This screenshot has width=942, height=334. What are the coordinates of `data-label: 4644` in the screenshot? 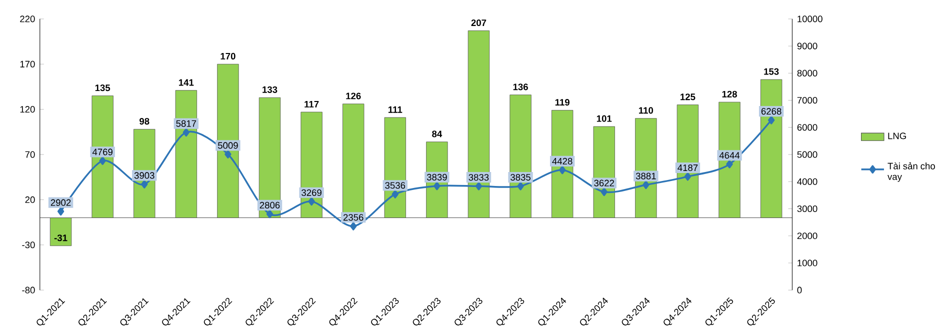 It's located at (729, 155).